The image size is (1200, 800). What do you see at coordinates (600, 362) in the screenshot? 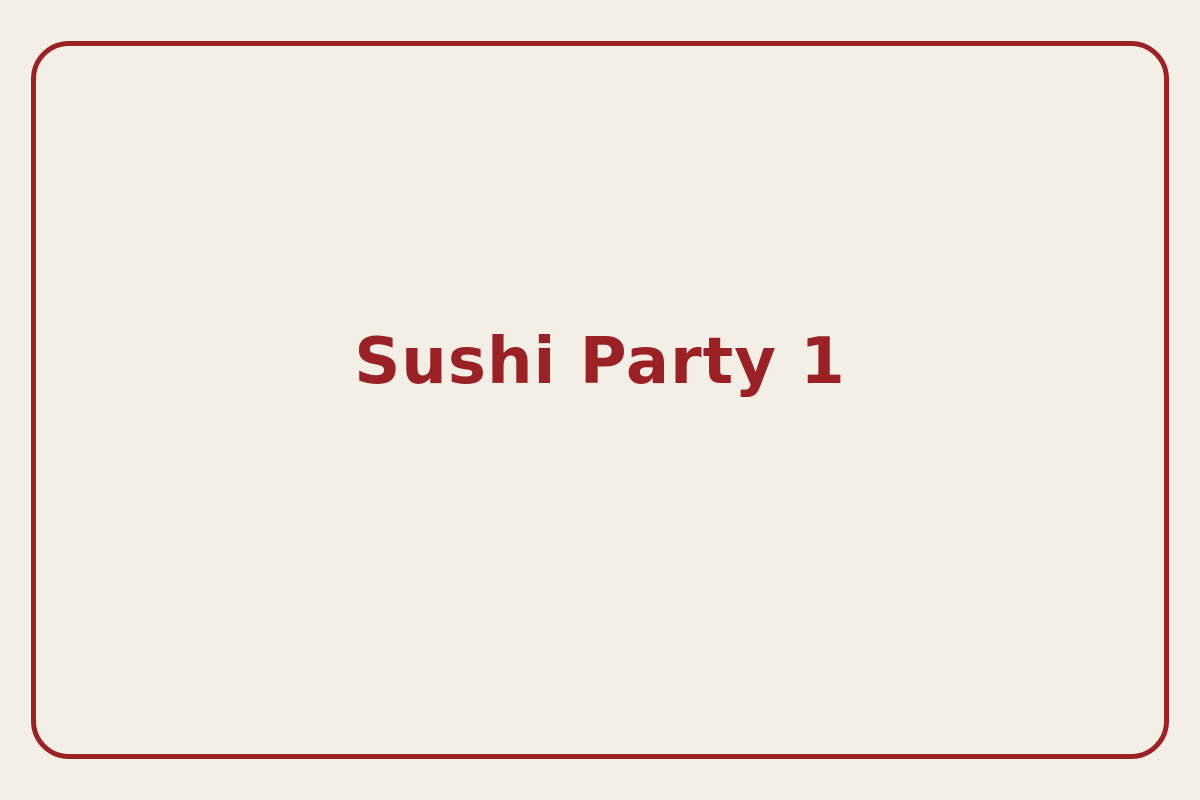
I see `card-title: Sushi Party 1` at bounding box center [600, 362].